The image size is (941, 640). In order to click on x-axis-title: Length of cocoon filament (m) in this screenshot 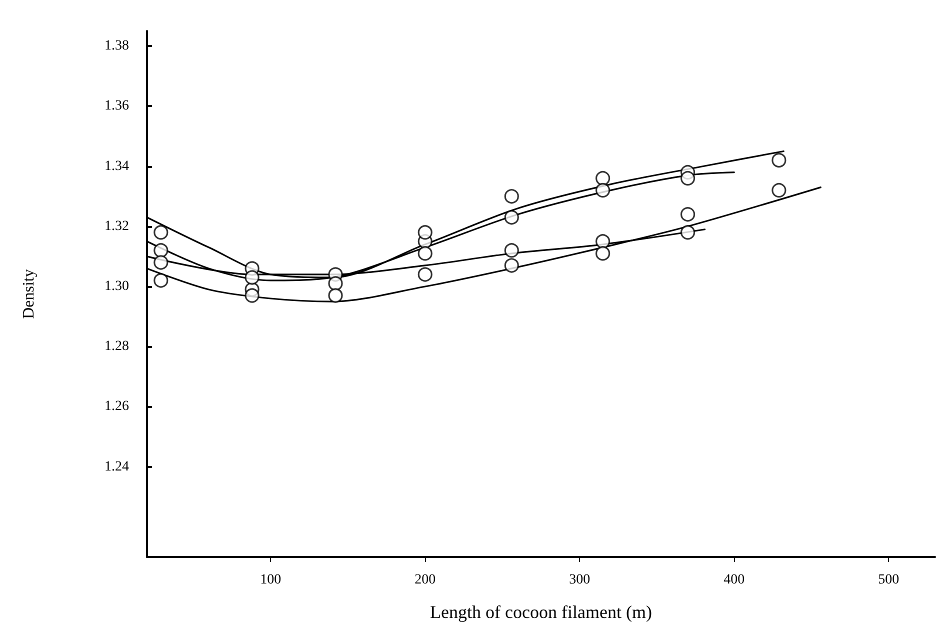, I will do `click(541, 612)`.